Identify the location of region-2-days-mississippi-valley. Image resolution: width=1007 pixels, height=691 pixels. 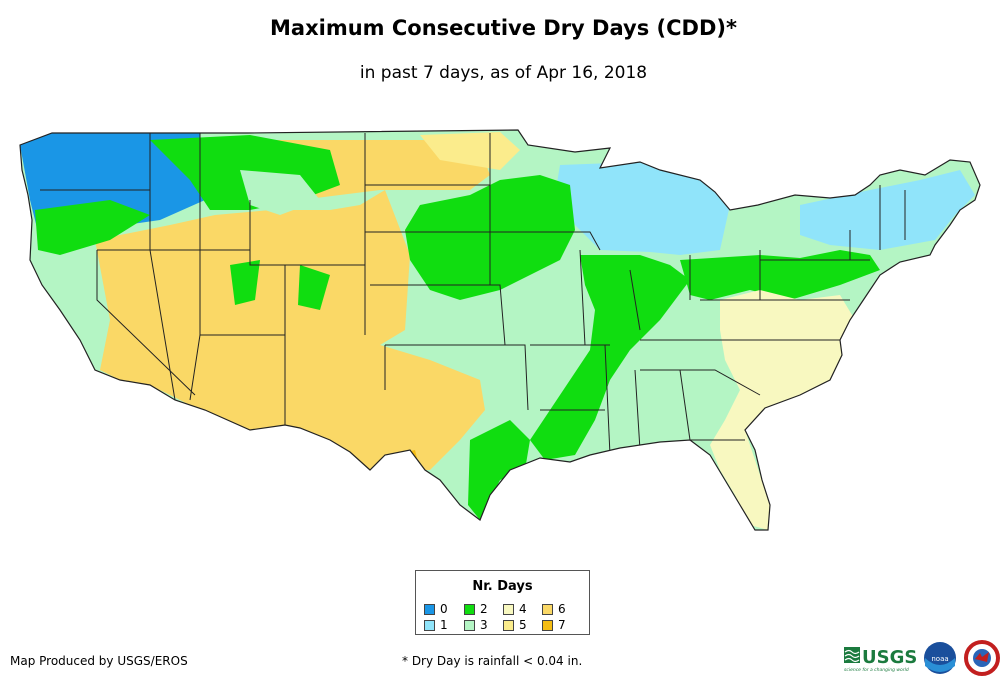
(610, 357).